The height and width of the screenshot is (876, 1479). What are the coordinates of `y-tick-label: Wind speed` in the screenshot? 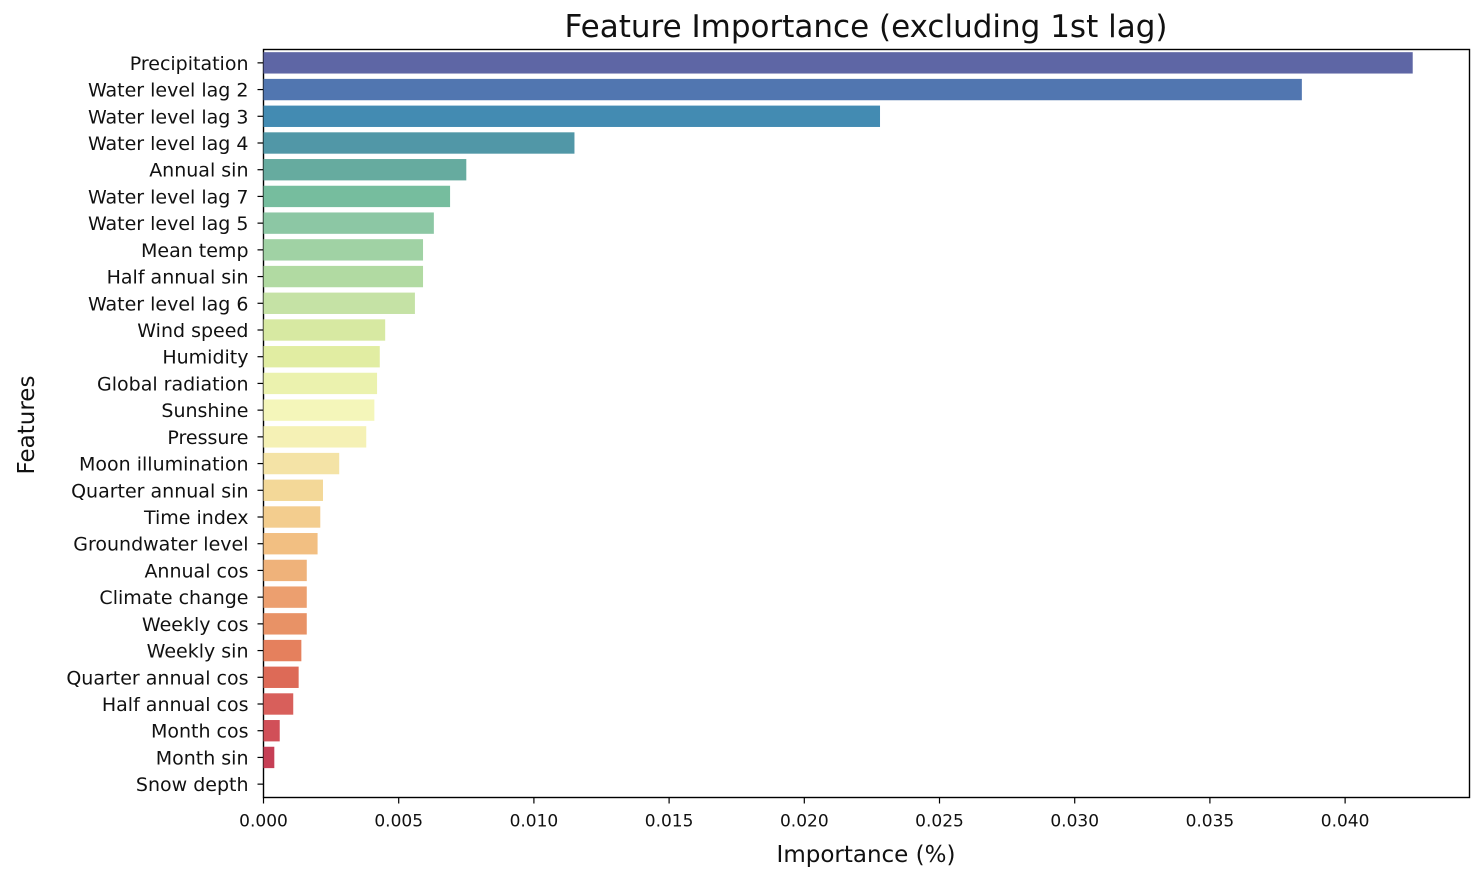 It's located at (192, 331).